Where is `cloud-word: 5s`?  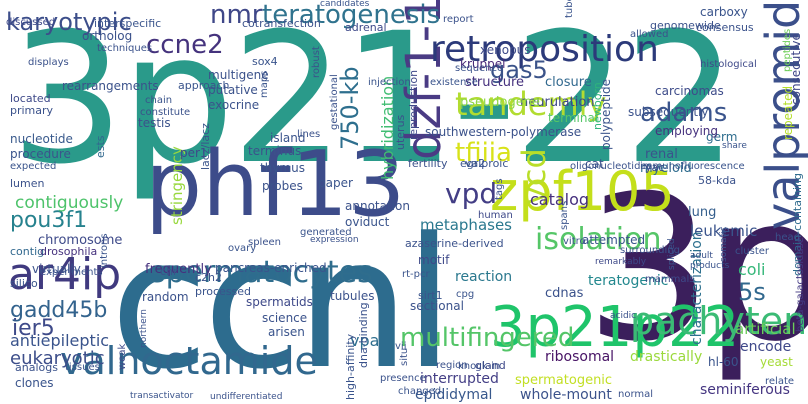
cloud-word: 5s is located at coordinates (752, 292).